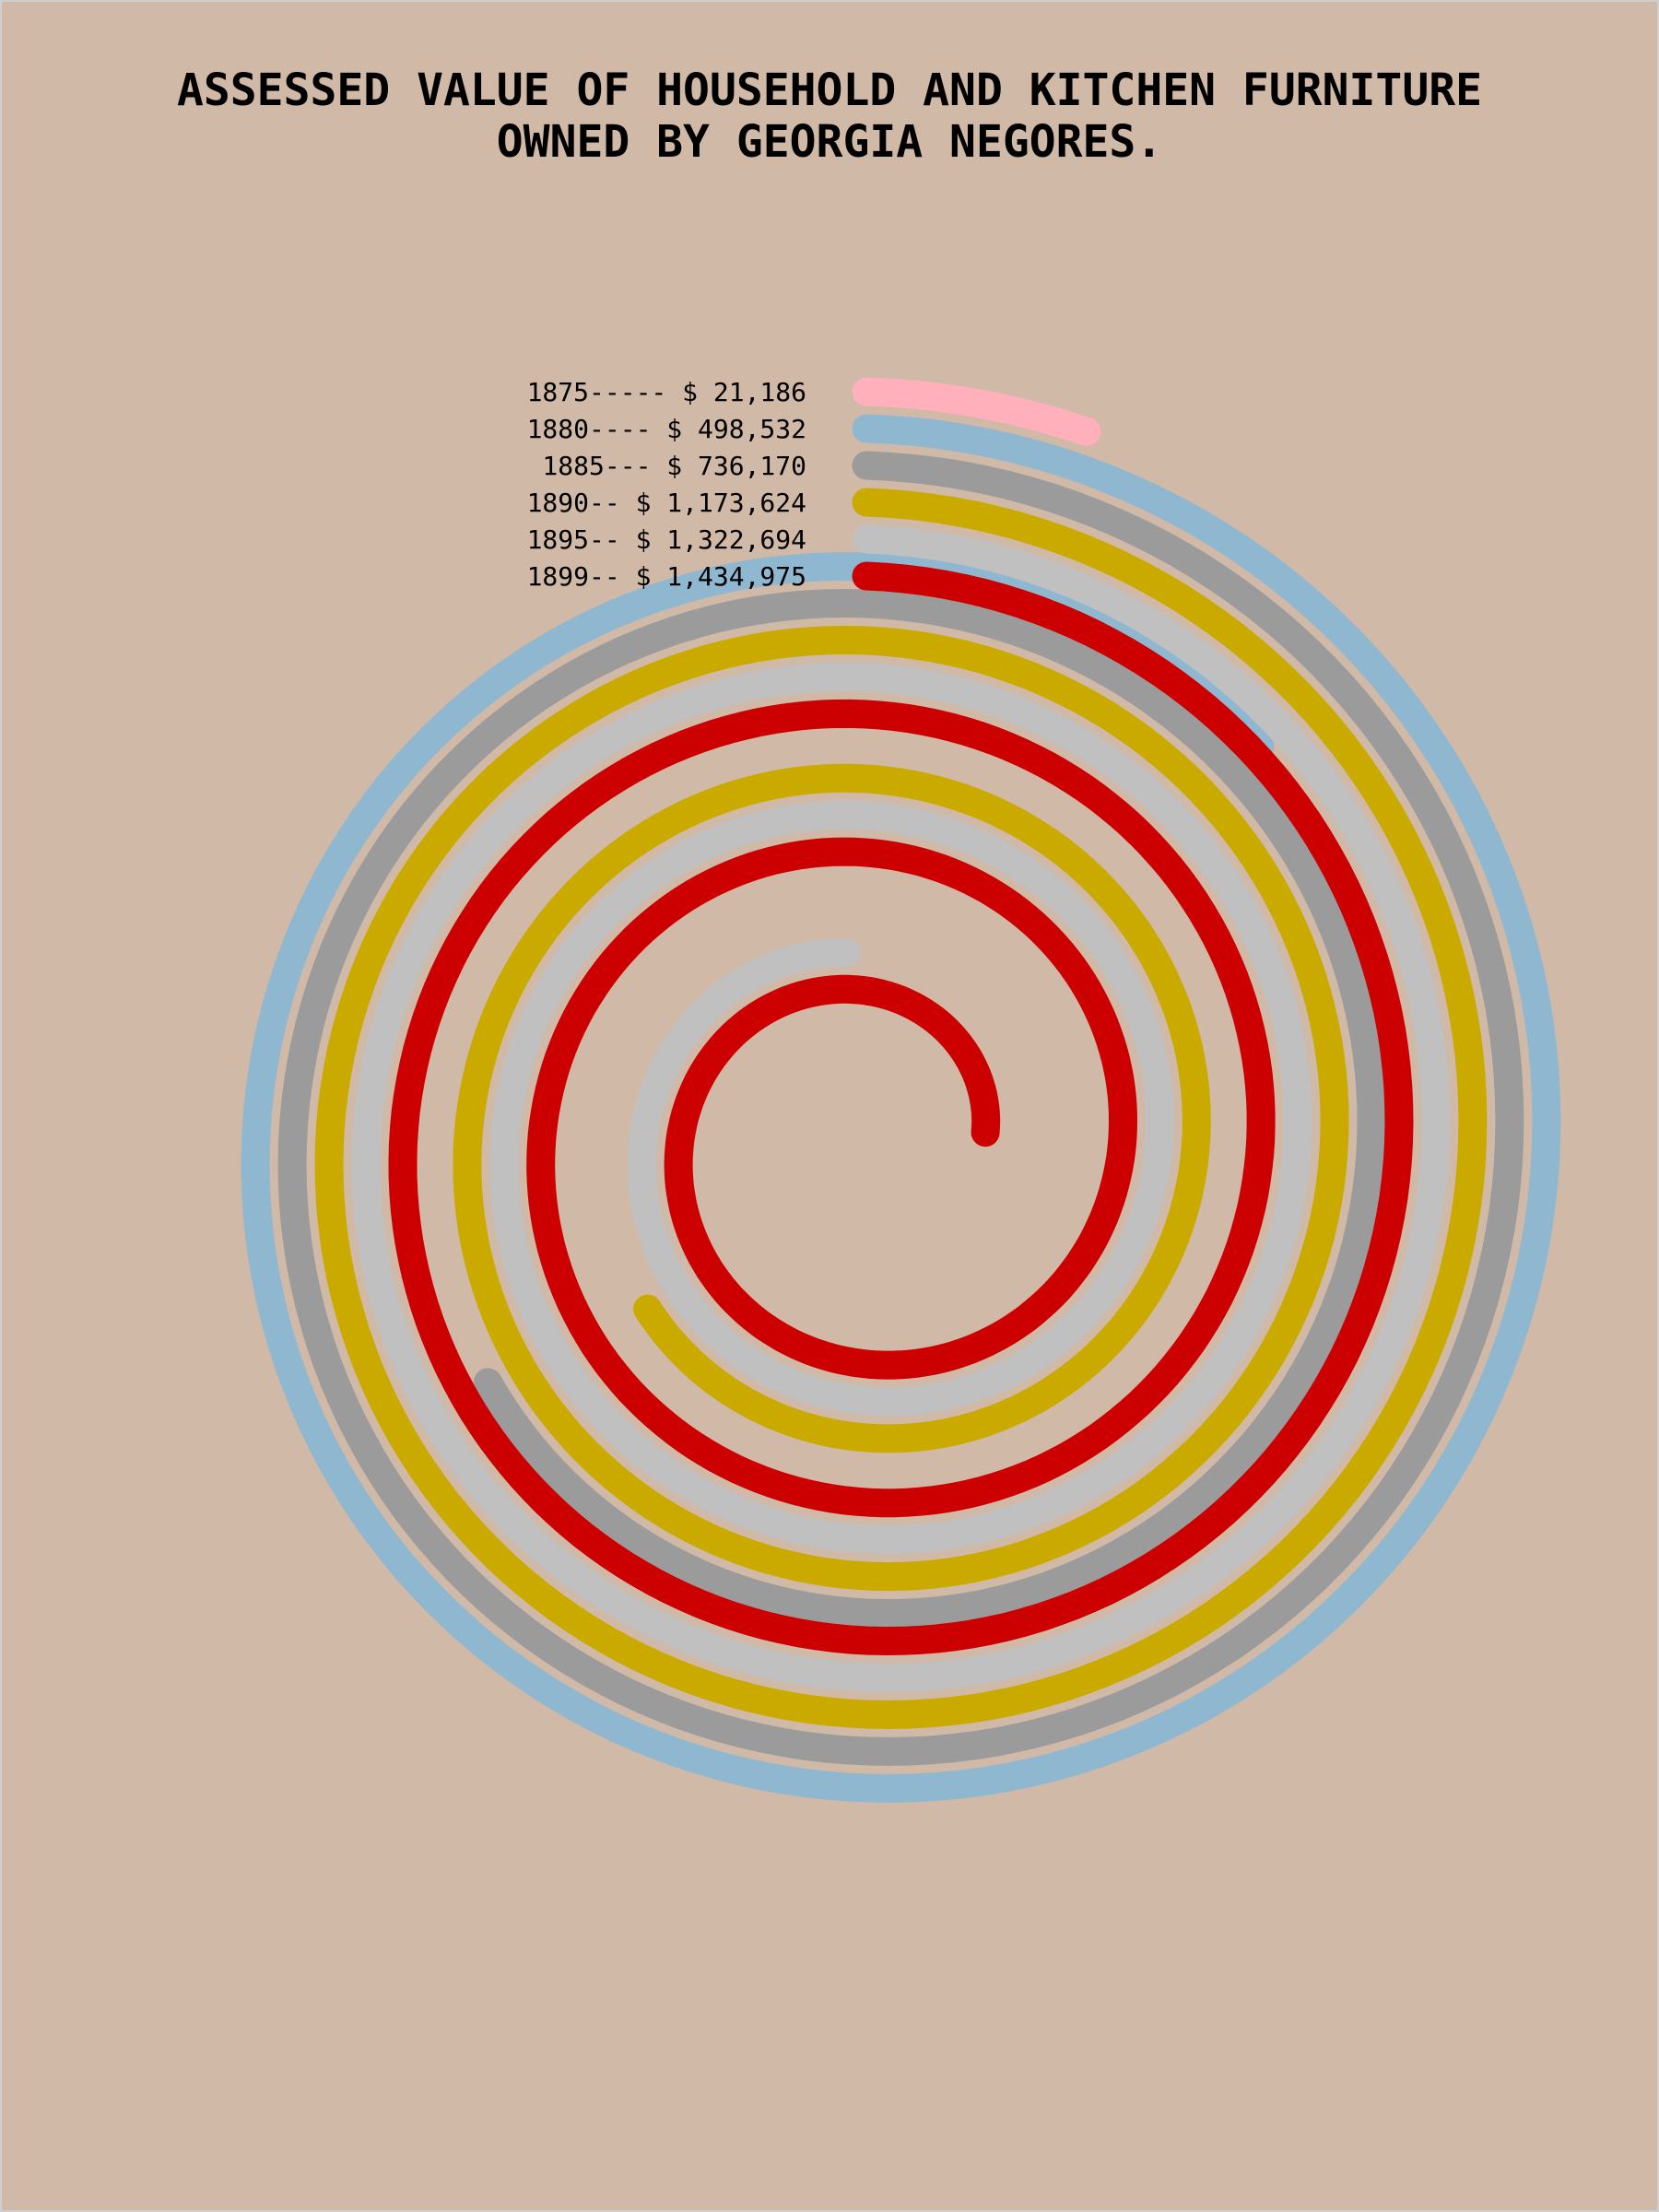 This screenshot has width=1659, height=2212. Describe the element at coordinates (829, 142) in the screenshot. I see `chart-title-line-2: OWNED BY GEORGIA NEGORES.` at that location.